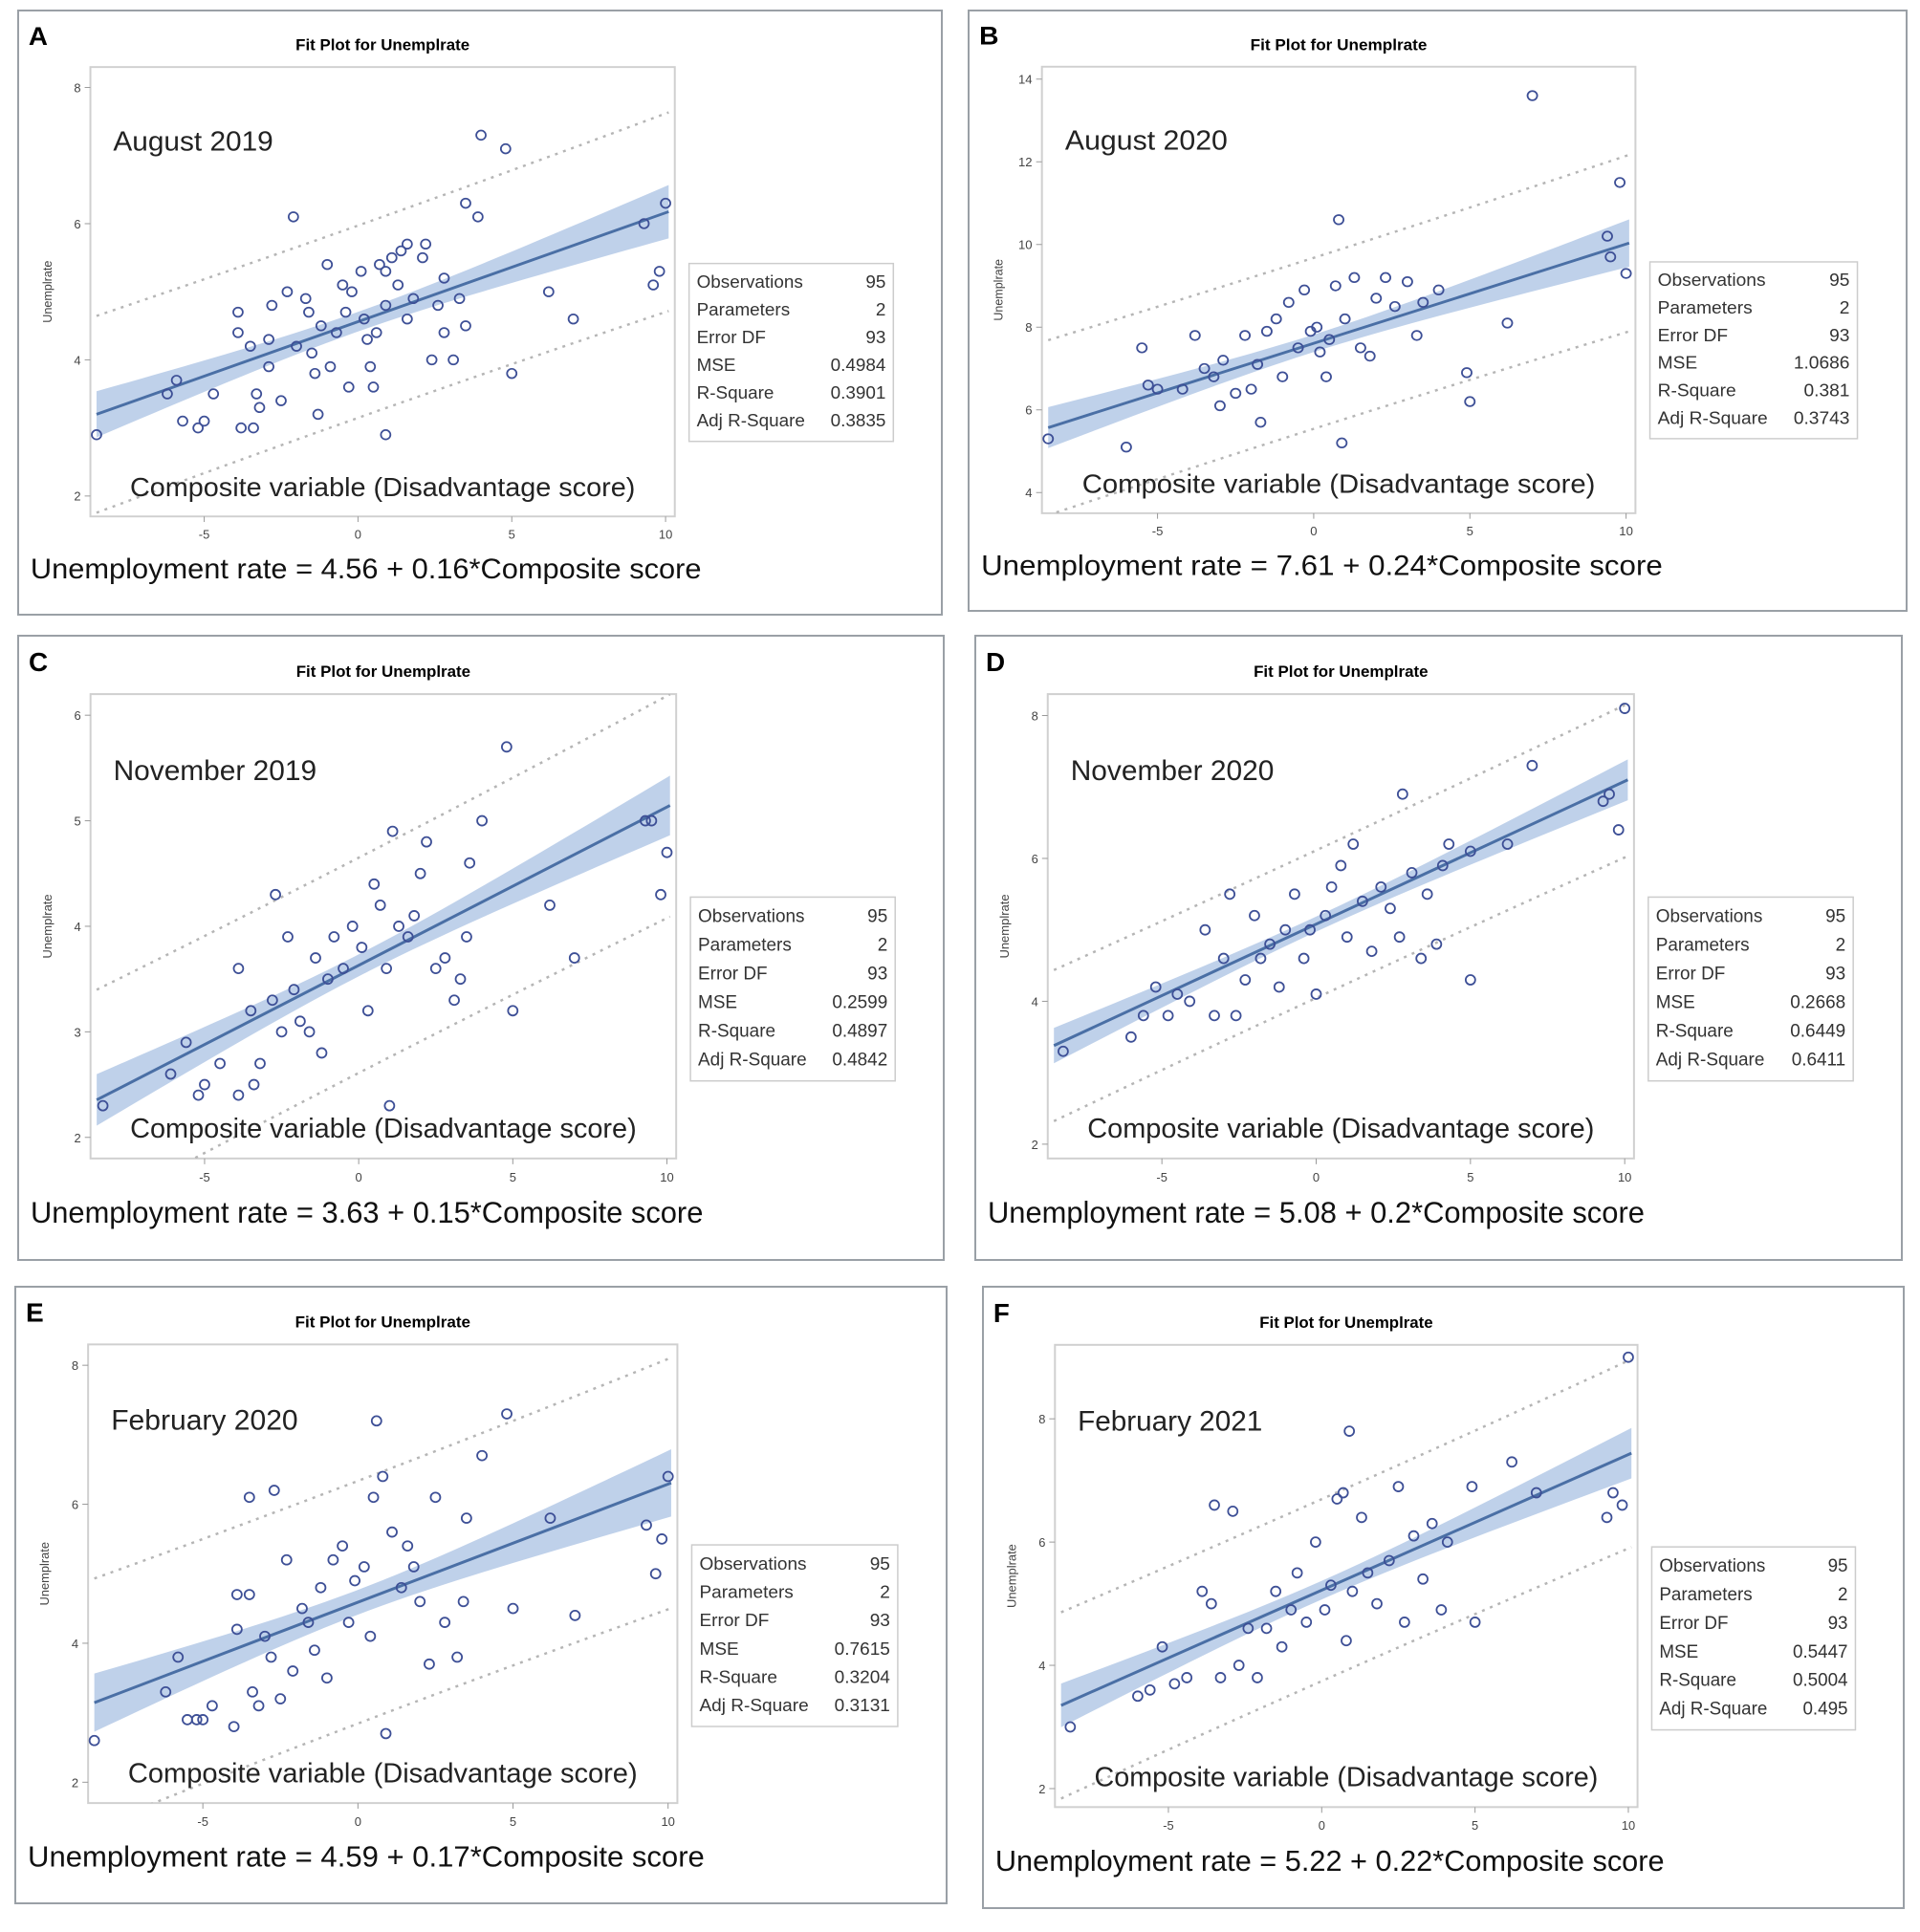 This screenshot has width=1920, height=1932. I want to click on y-axis-label: Unemplrate, so click(998, 290).